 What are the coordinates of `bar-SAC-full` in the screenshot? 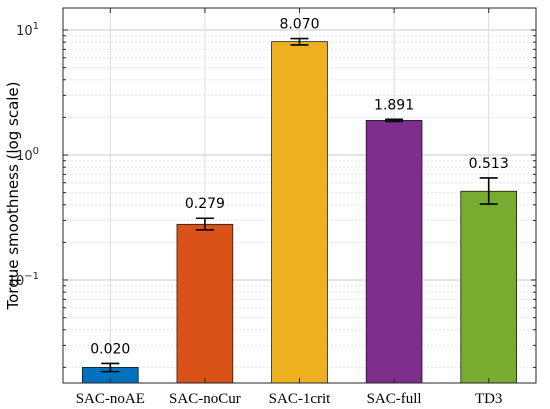 It's located at (394, 252).